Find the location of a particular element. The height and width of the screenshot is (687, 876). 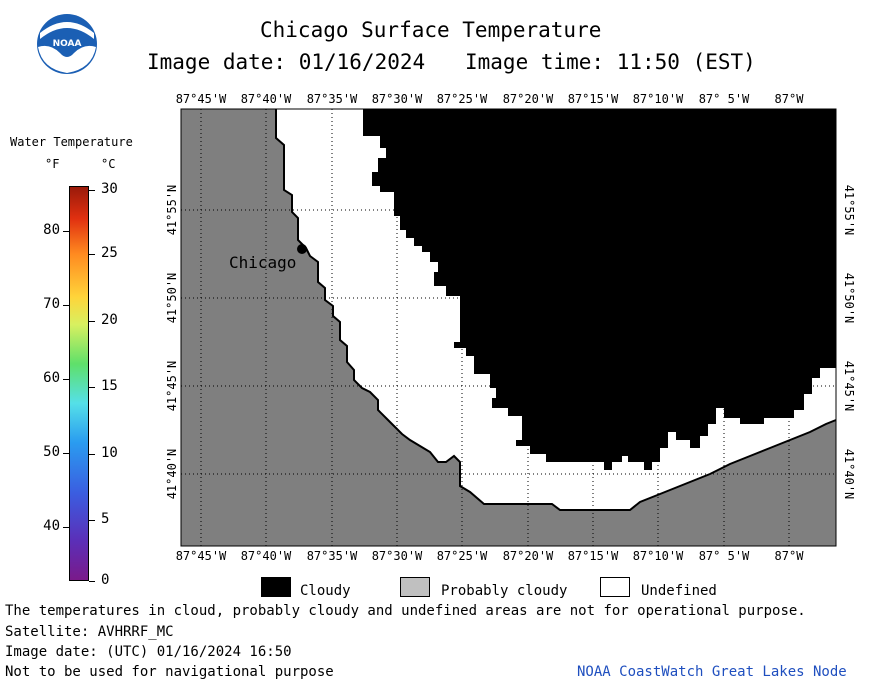

lon-label-top: 87°W is located at coordinates (789, 99).